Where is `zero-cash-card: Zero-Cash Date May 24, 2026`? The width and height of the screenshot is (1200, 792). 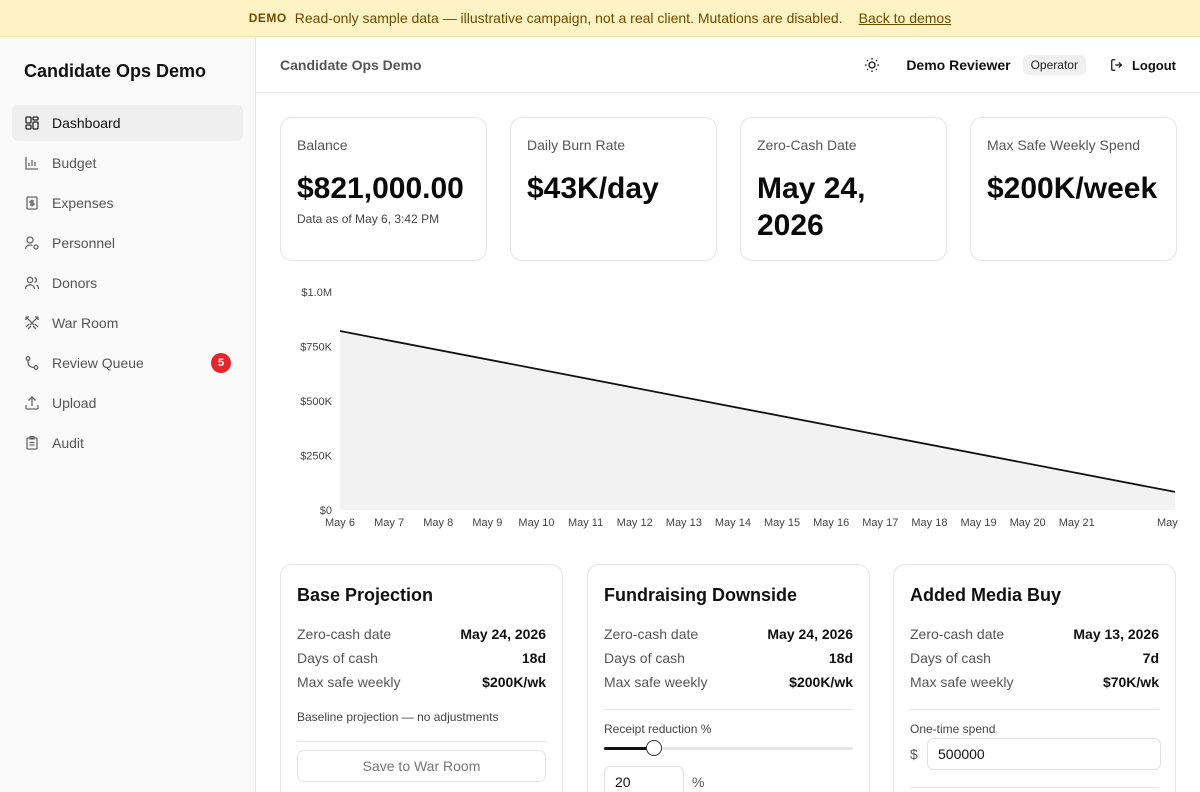 zero-cash-card: Zero-Cash Date May 24, 2026 is located at coordinates (843, 189).